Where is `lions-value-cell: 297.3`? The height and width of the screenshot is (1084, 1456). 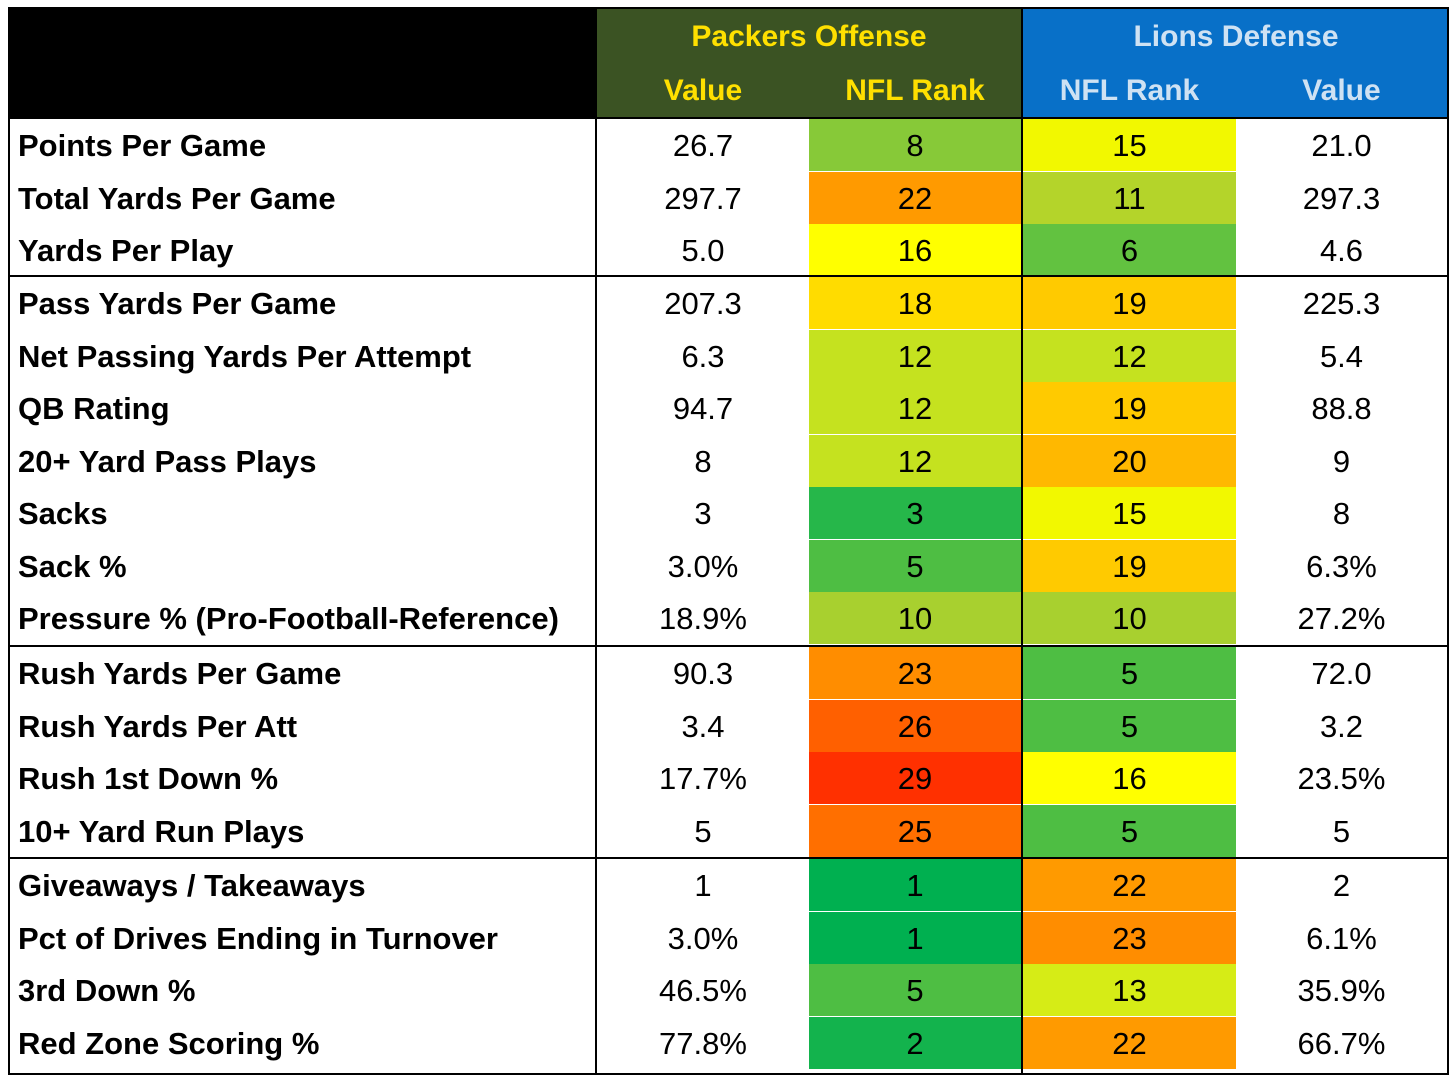
lions-value-cell: 297.3 is located at coordinates (1341, 198).